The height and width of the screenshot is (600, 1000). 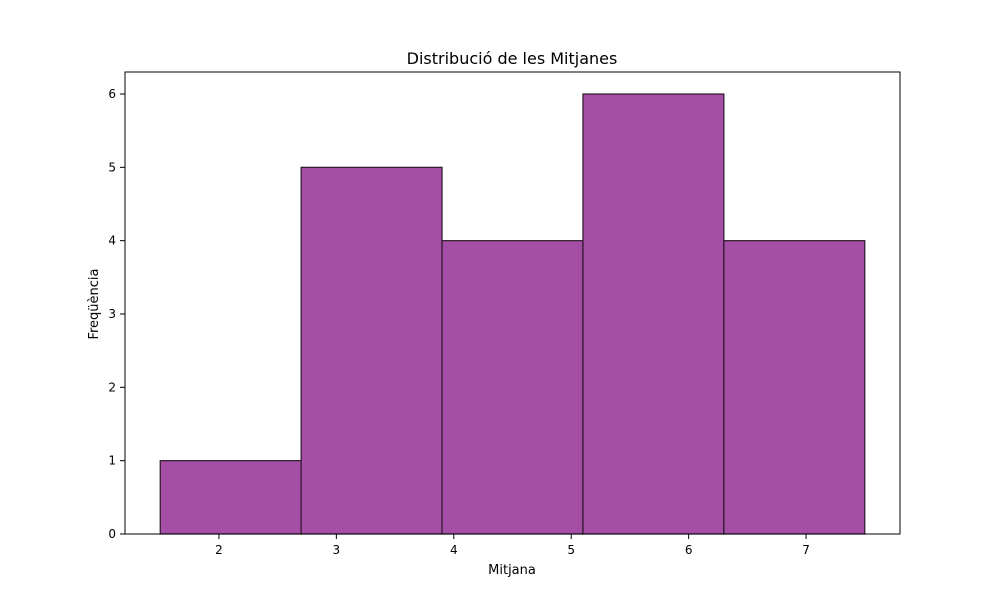 What do you see at coordinates (454, 550) in the screenshot?
I see `x-tick-label: 4` at bounding box center [454, 550].